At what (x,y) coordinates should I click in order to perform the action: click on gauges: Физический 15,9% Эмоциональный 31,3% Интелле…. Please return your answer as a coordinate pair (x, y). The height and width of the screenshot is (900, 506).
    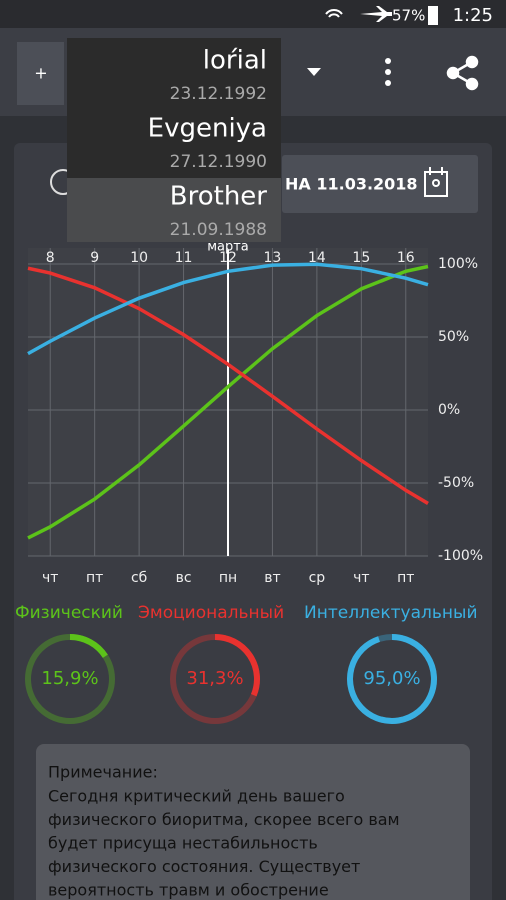
    Looking at the image, I should click on (246, 663).